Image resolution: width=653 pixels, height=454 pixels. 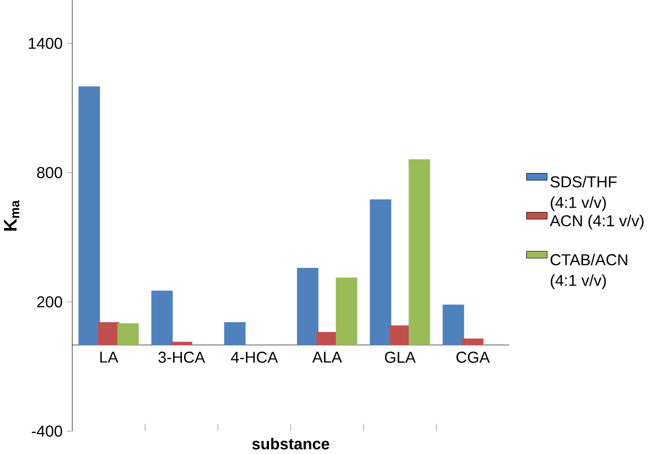 What do you see at coordinates (473, 358) in the screenshot?
I see `x-tick-label: CGA` at bounding box center [473, 358].